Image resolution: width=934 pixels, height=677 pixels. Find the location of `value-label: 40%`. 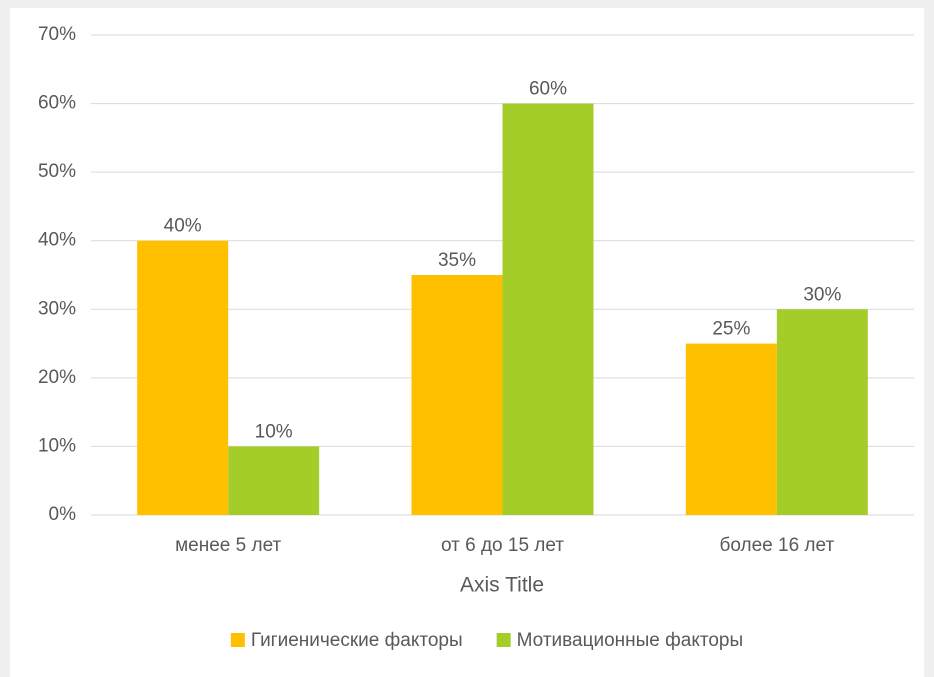

value-label: 40% is located at coordinates (183, 226).